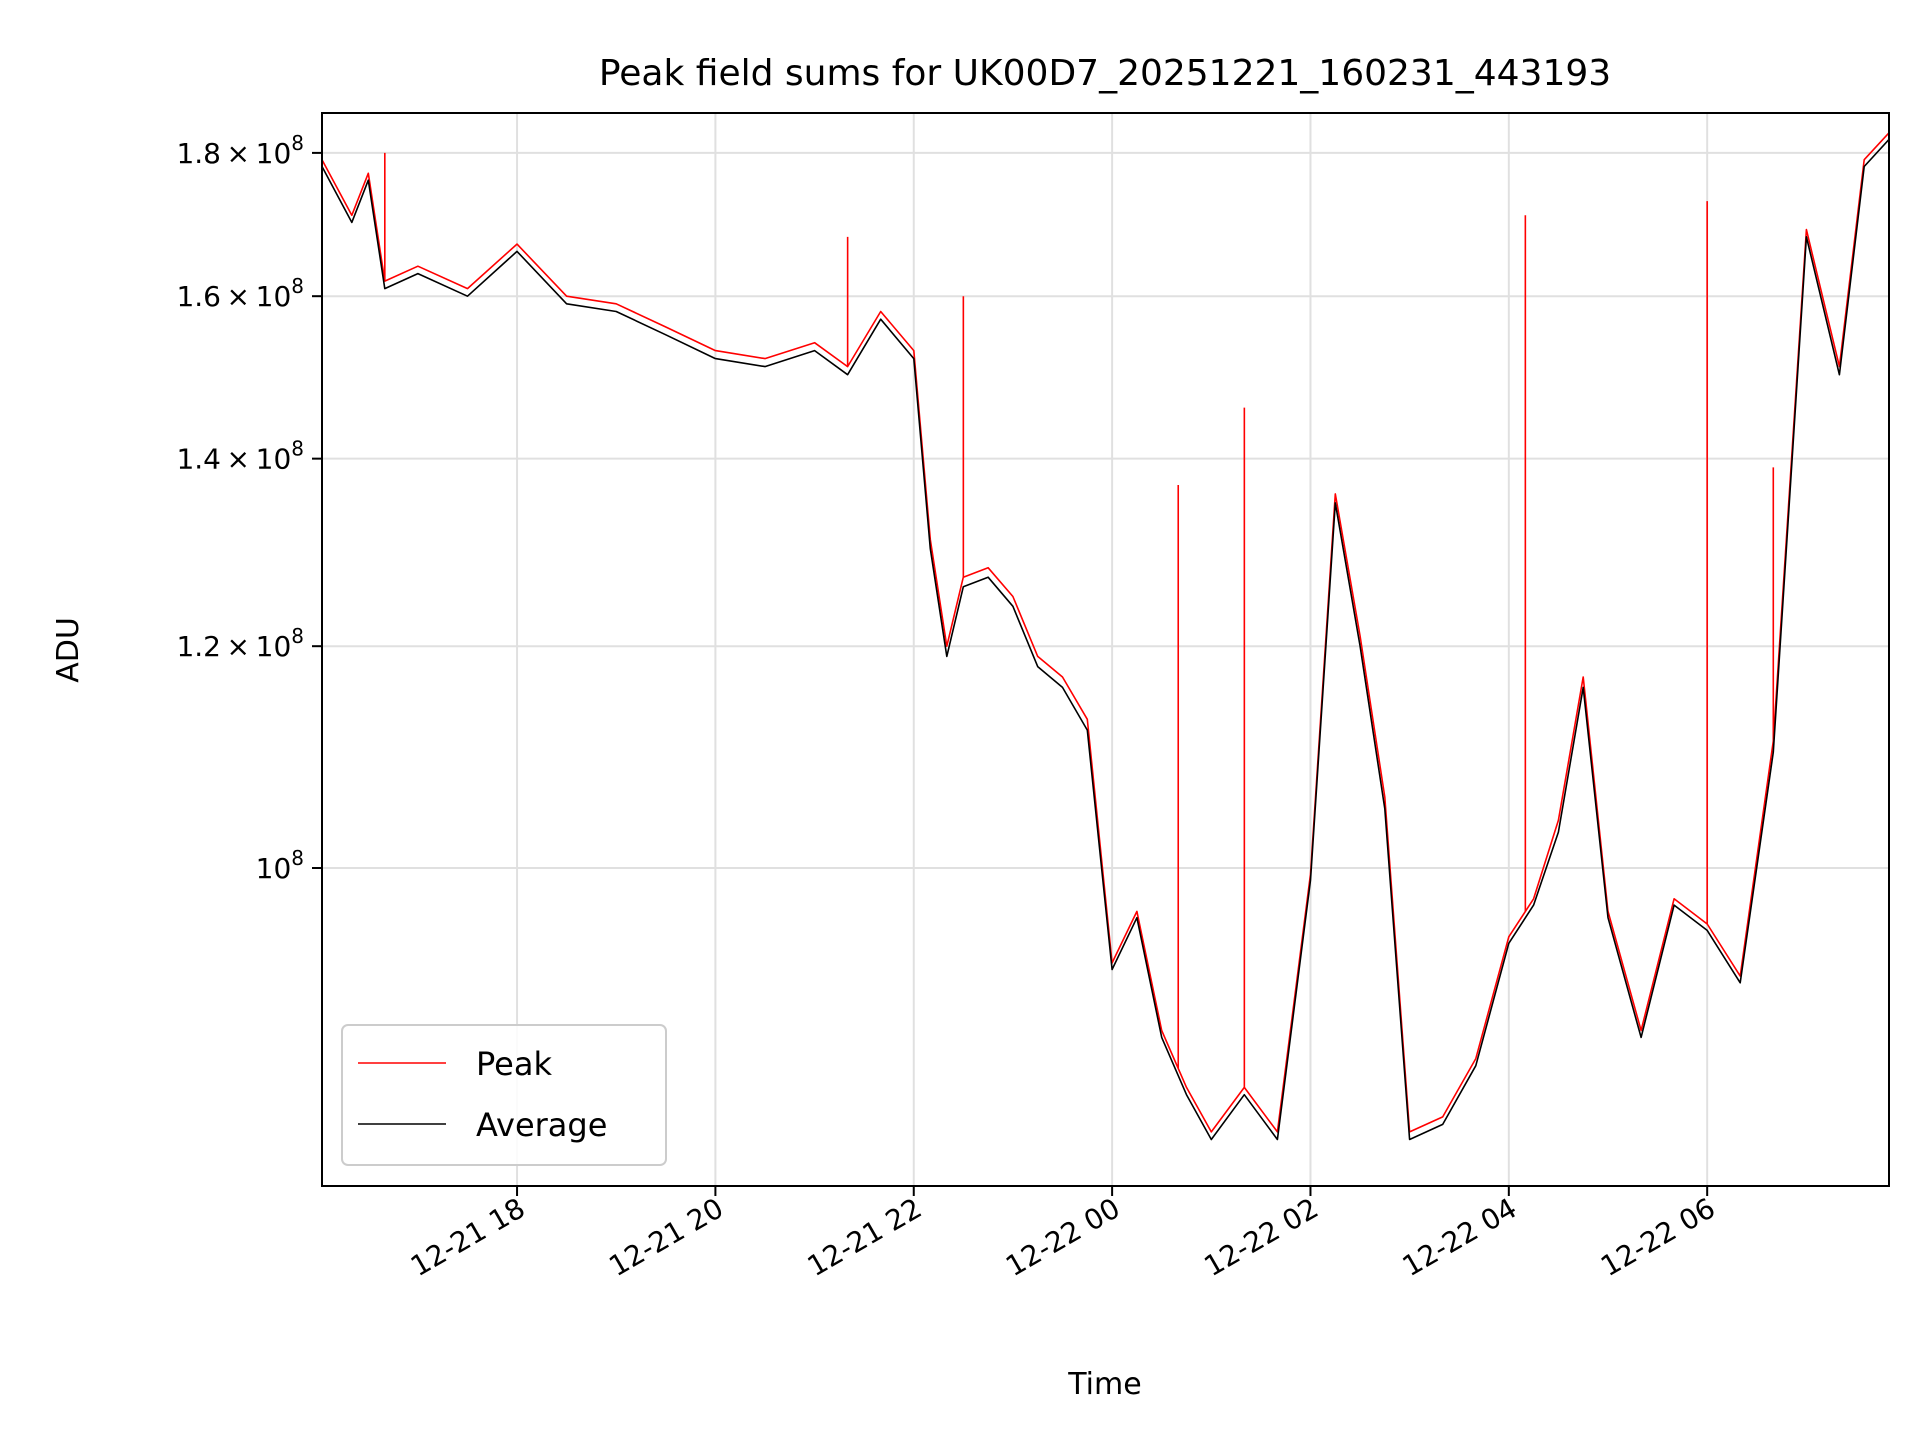 The width and height of the screenshot is (1920, 1440). Describe the element at coordinates (240, 456) in the screenshot. I see `y-tick-label: 1.4 × 10⁸` at that location.